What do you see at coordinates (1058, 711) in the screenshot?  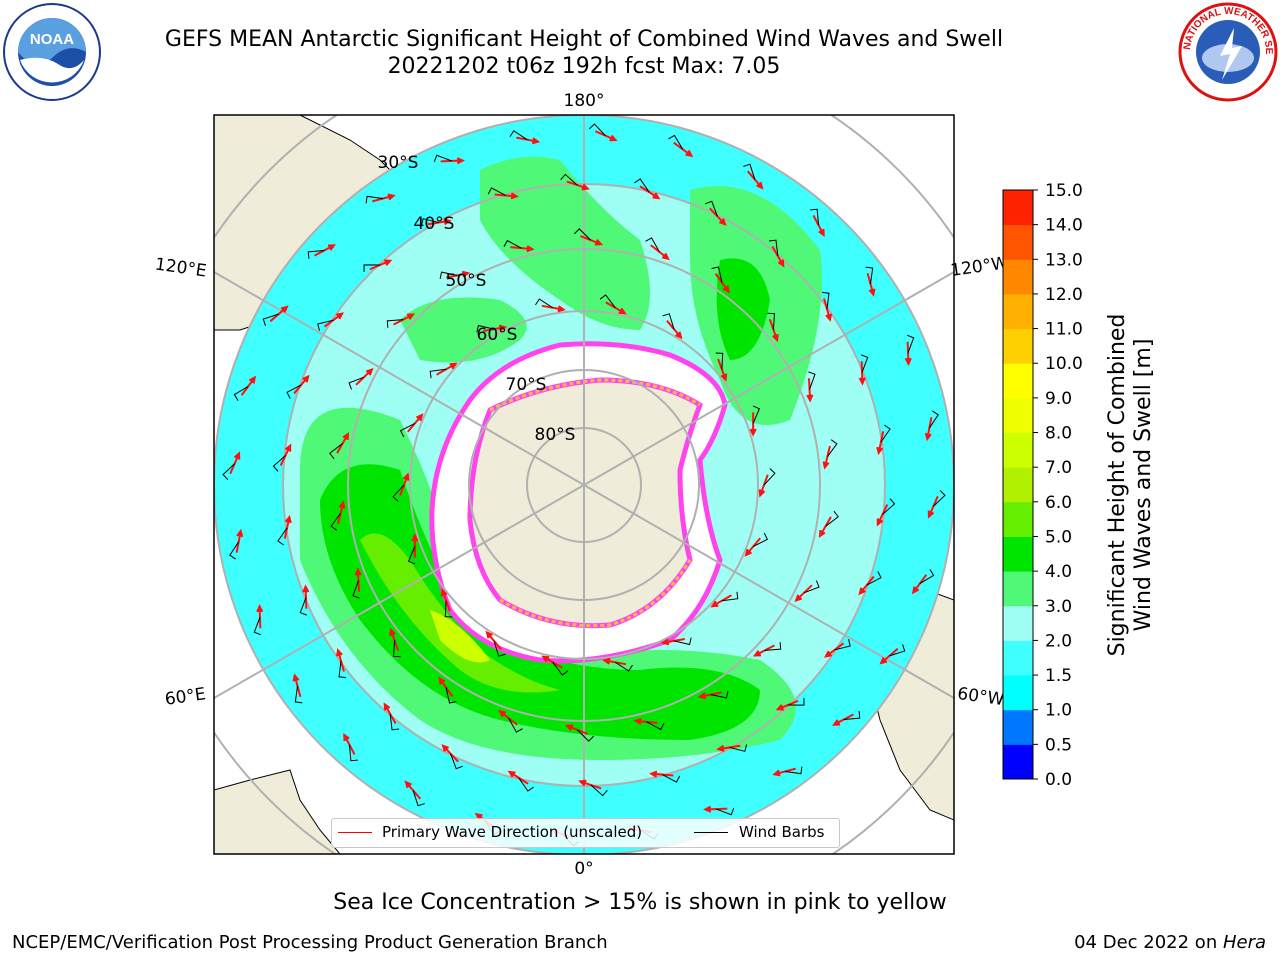 I see `colorbar-tick-label: 1.0` at bounding box center [1058, 711].